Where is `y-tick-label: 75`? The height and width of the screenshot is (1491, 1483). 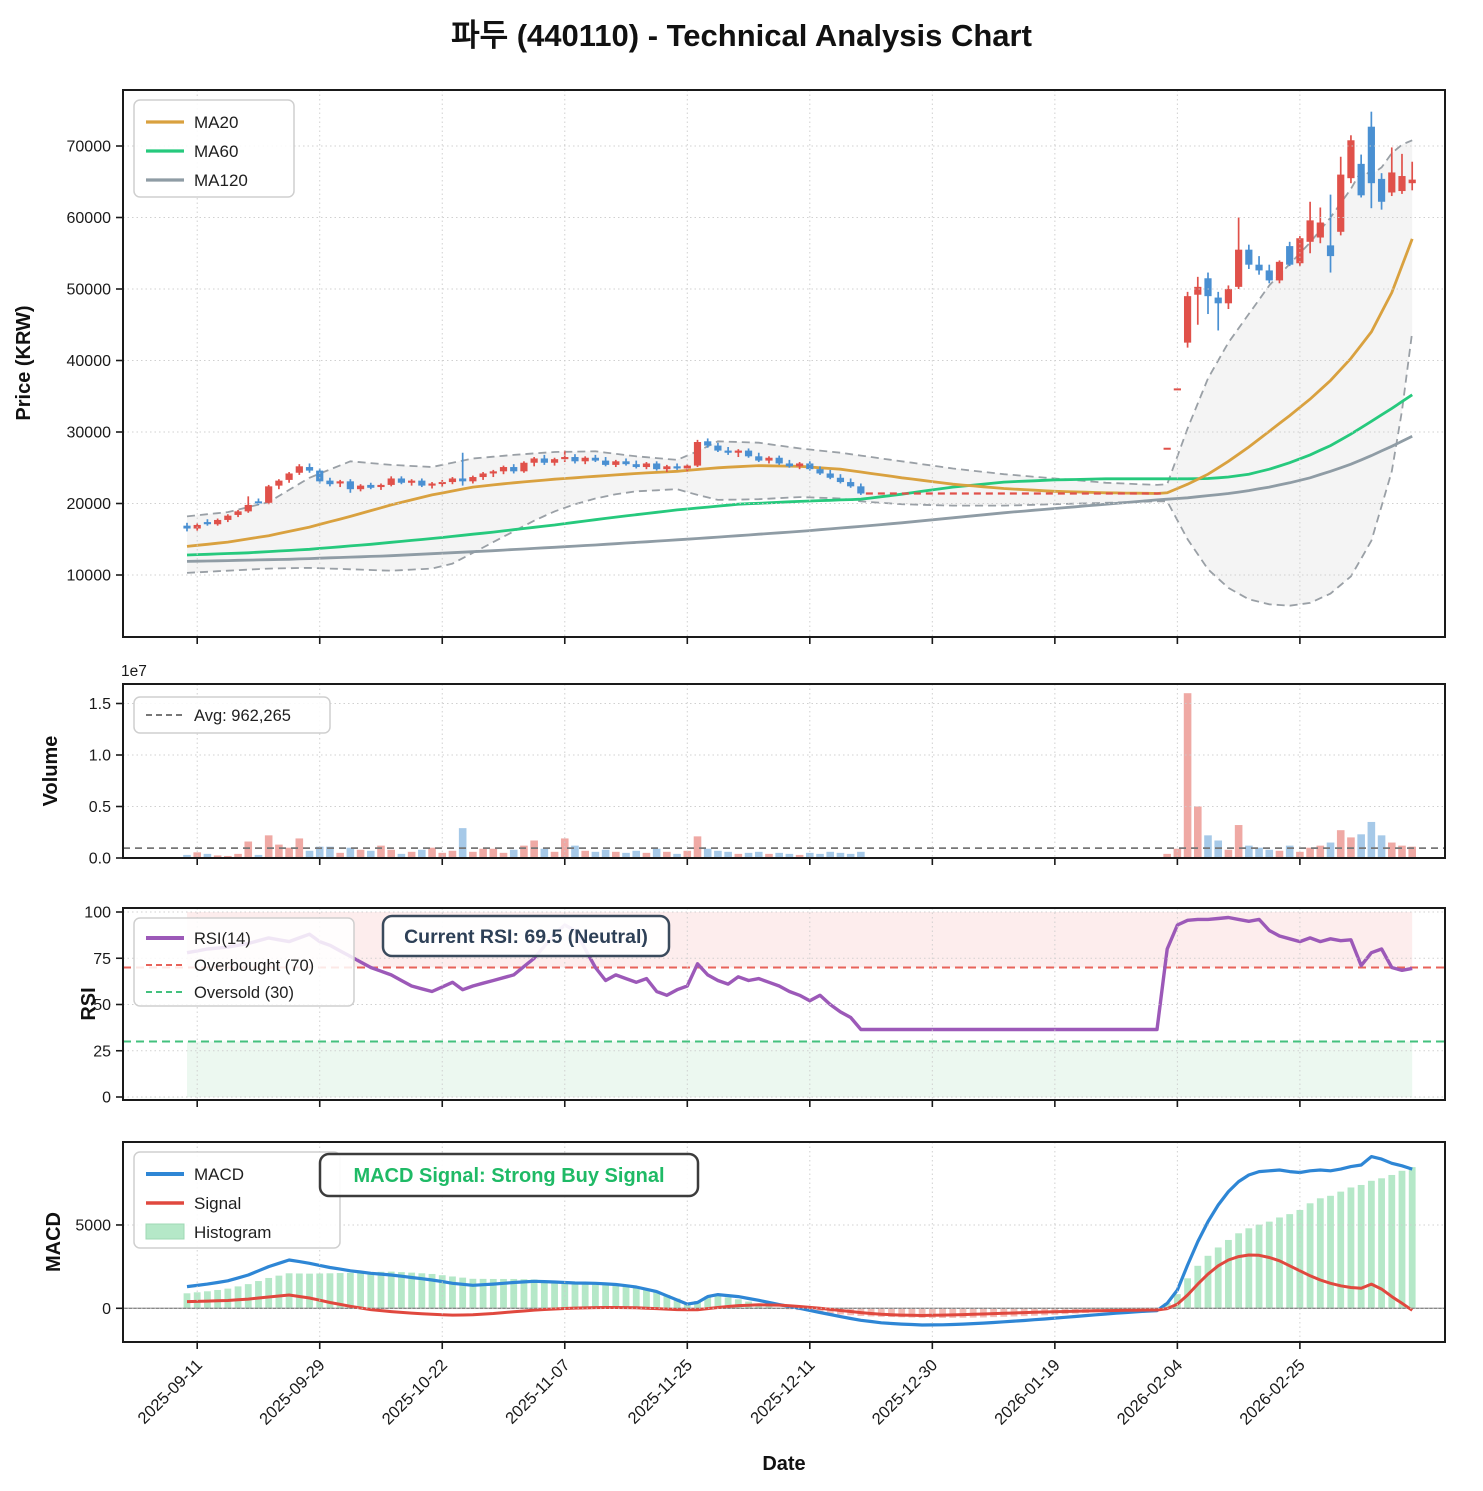
y-tick-label: 75 is located at coordinates (102, 959).